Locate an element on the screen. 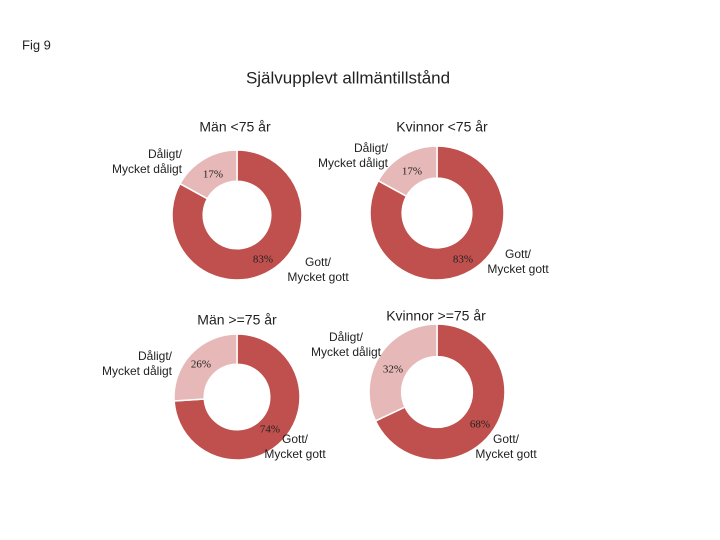  chart-title: Kvinnor <75 år is located at coordinates (442, 126).